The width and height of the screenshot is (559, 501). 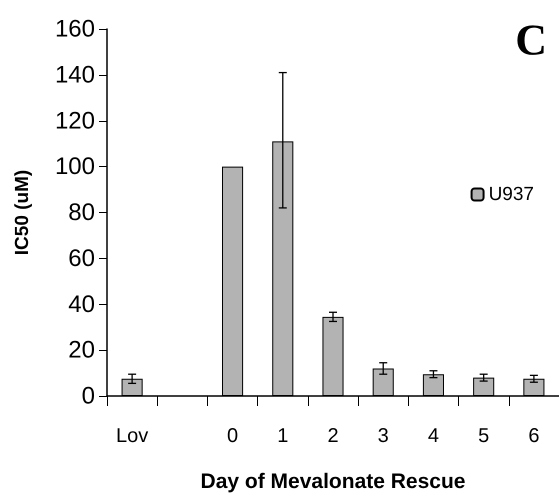 What do you see at coordinates (333, 481) in the screenshot?
I see `x-axis-title: Day of Mevalonate Rescue` at bounding box center [333, 481].